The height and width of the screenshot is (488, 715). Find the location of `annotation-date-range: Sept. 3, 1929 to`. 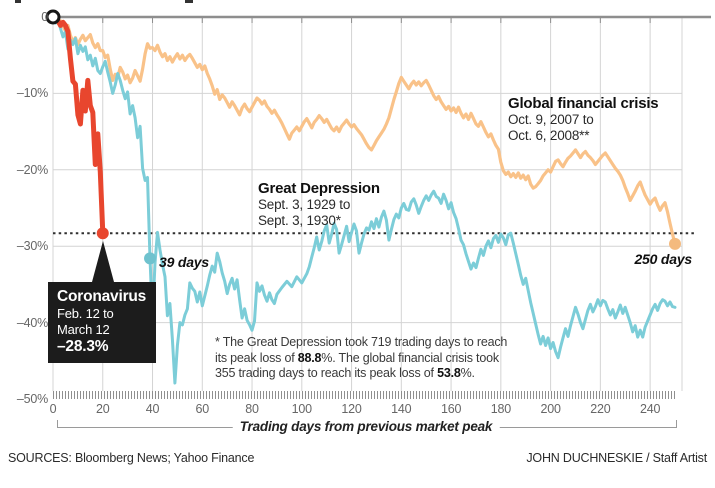

annotation-date-range: Sept. 3, 1929 to is located at coordinates (304, 204).